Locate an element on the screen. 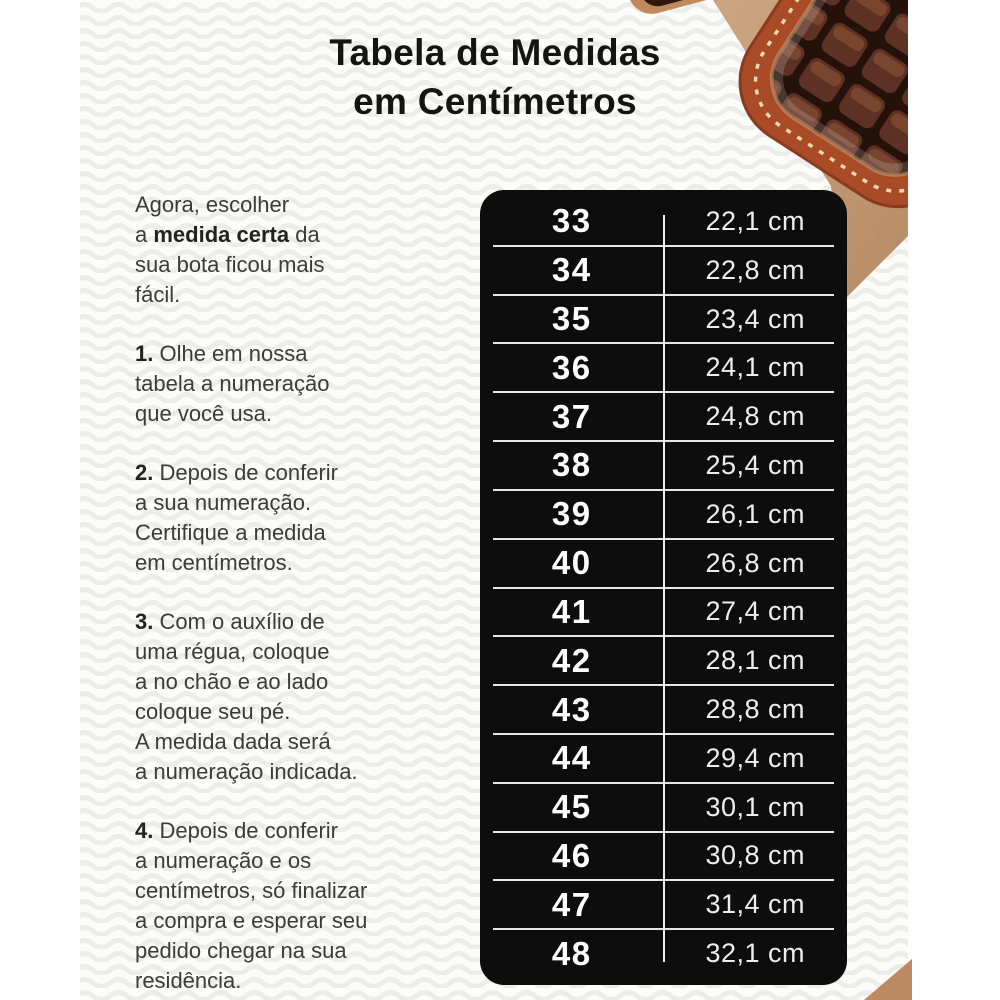 This screenshot has height=1000, width=1000. table-row: 47 31,4 cm is located at coordinates (663, 905).